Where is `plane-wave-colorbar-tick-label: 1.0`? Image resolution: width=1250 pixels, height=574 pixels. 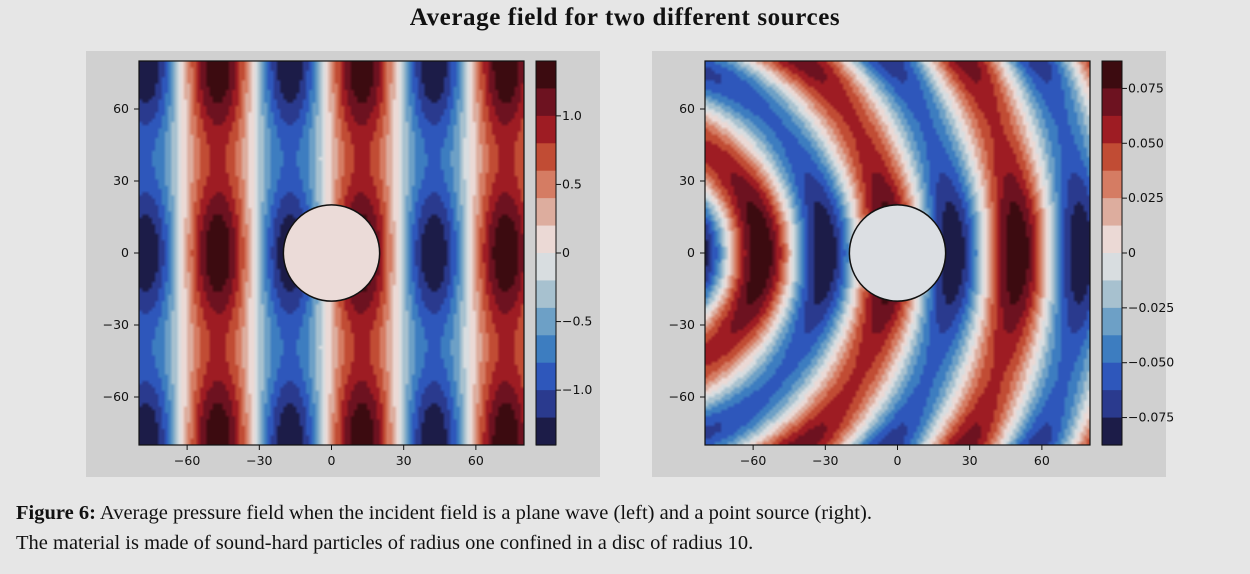 plane-wave-colorbar-tick-label: 1.0 is located at coordinates (572, 115).